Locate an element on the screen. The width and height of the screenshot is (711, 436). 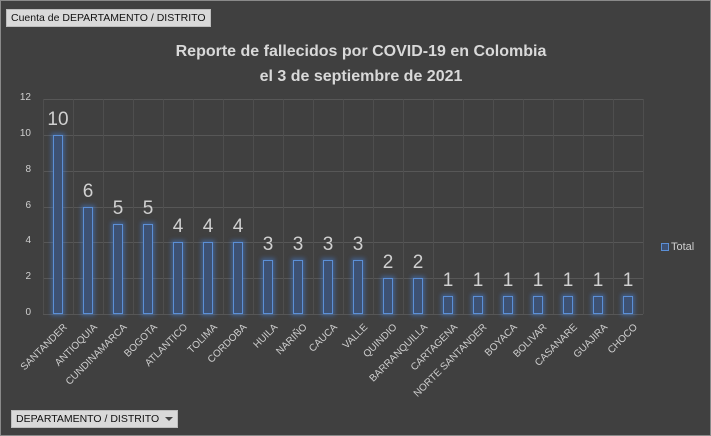
axis-field-label: DEPARTAMENTO / DISTRITO is located at coordinates (88, 419).